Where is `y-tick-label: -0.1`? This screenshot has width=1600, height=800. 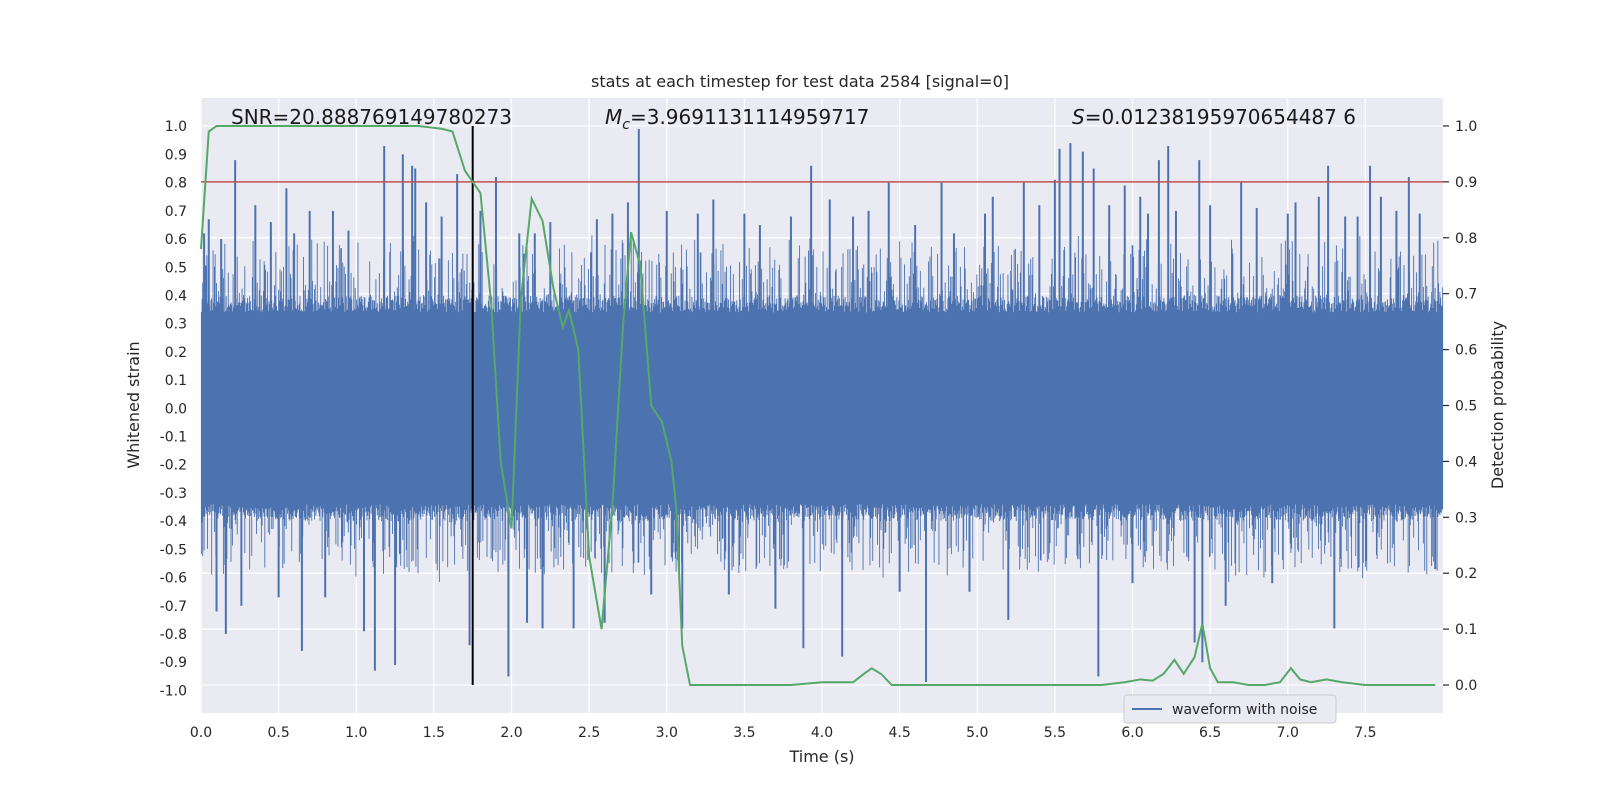 y-tick-label: -0.1 is located at coordinates (173, 438).